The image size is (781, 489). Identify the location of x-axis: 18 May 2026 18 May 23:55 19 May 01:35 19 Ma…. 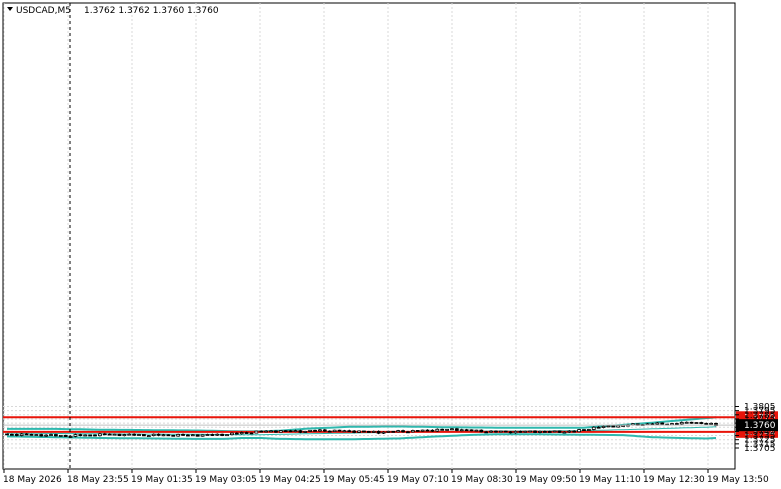
(386, 477).